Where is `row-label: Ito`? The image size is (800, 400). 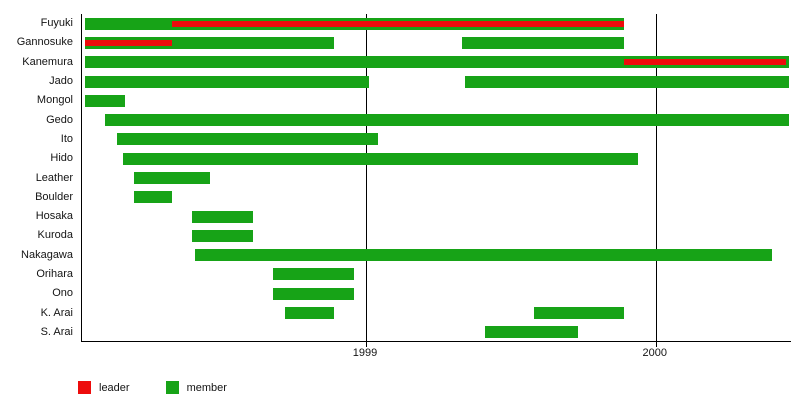
row-label: Ito is located at coordinates (66, 138).